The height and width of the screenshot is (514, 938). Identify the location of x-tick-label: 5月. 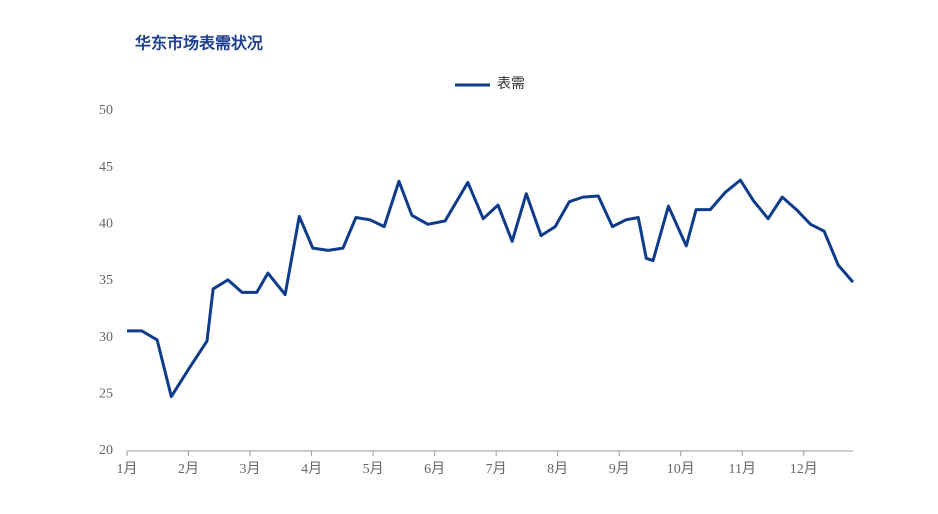
(373, 469).